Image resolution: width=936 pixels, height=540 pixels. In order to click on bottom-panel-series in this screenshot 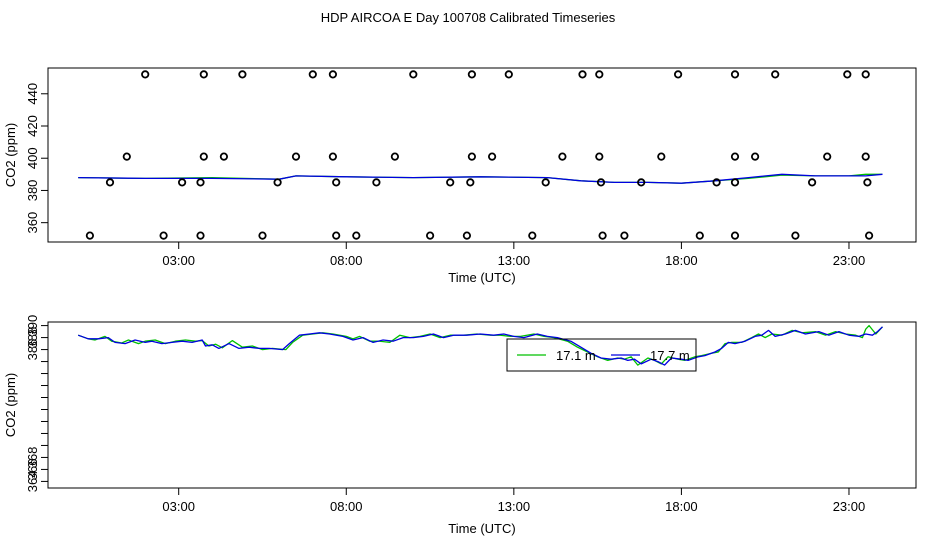, I will do `click(480, 345)`.